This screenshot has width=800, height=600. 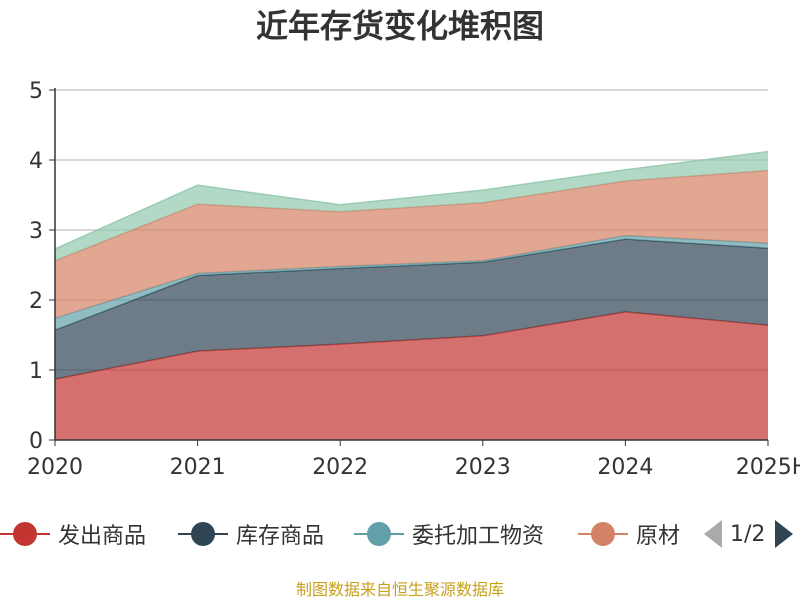 What do you see at coordinates (198, 467) in the screenshot?
I see `x-tick-label-1: 2021` at bounding box center [198, 467].